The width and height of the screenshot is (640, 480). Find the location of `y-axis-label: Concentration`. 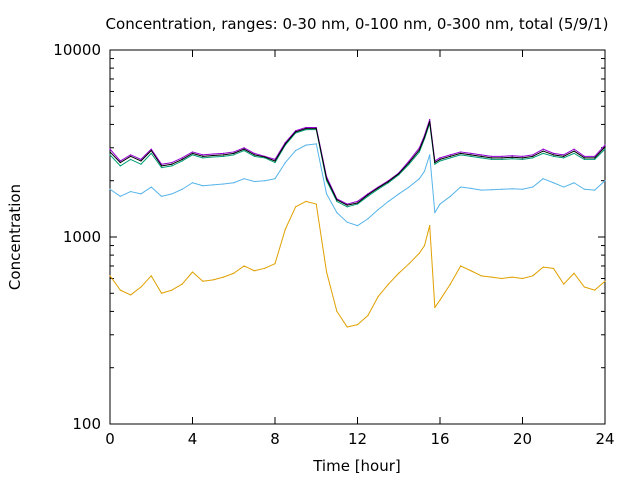

y-axis-label: Concentration is located at coordinates (15, 237).